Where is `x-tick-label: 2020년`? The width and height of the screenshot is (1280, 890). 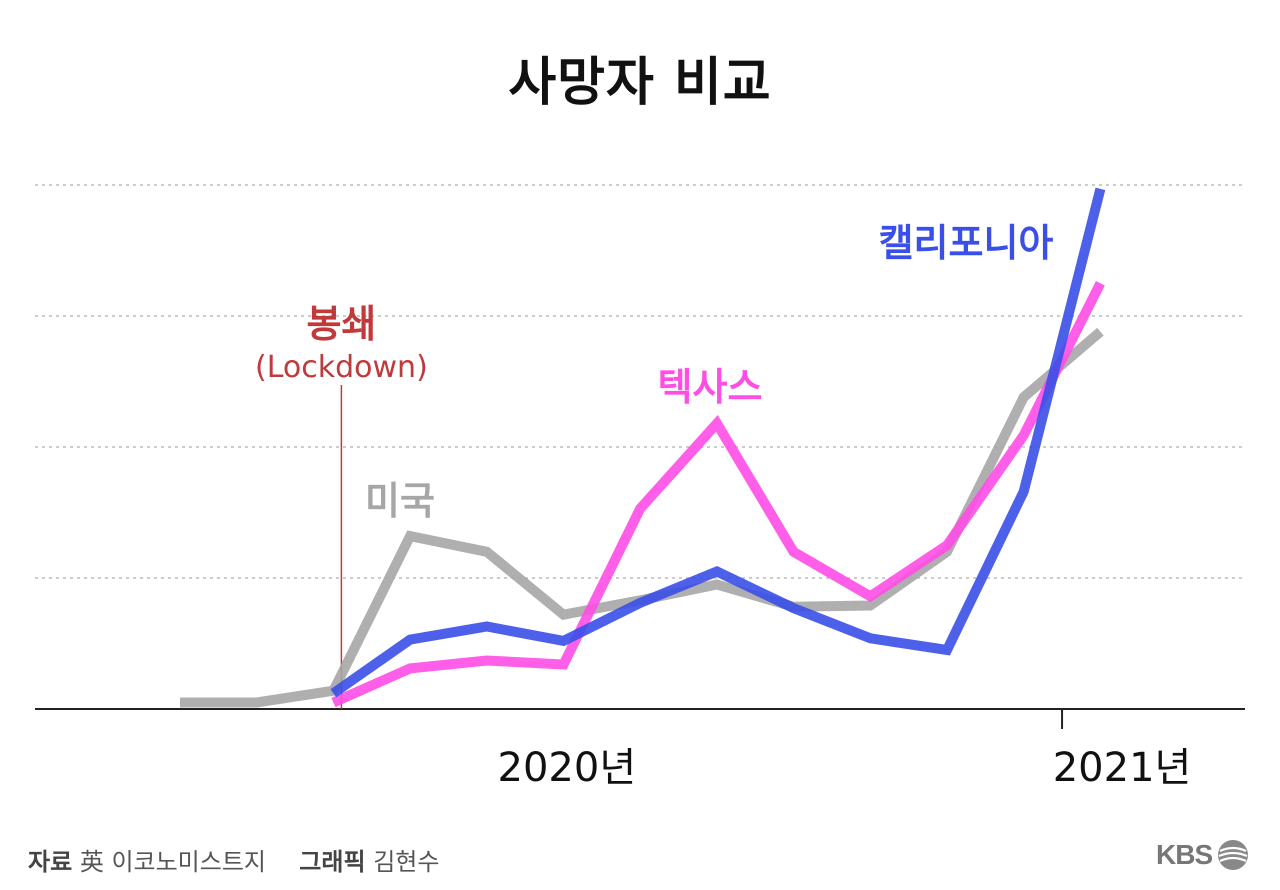
x-tick-label: 2020년 is located at coordinates (567, 768).